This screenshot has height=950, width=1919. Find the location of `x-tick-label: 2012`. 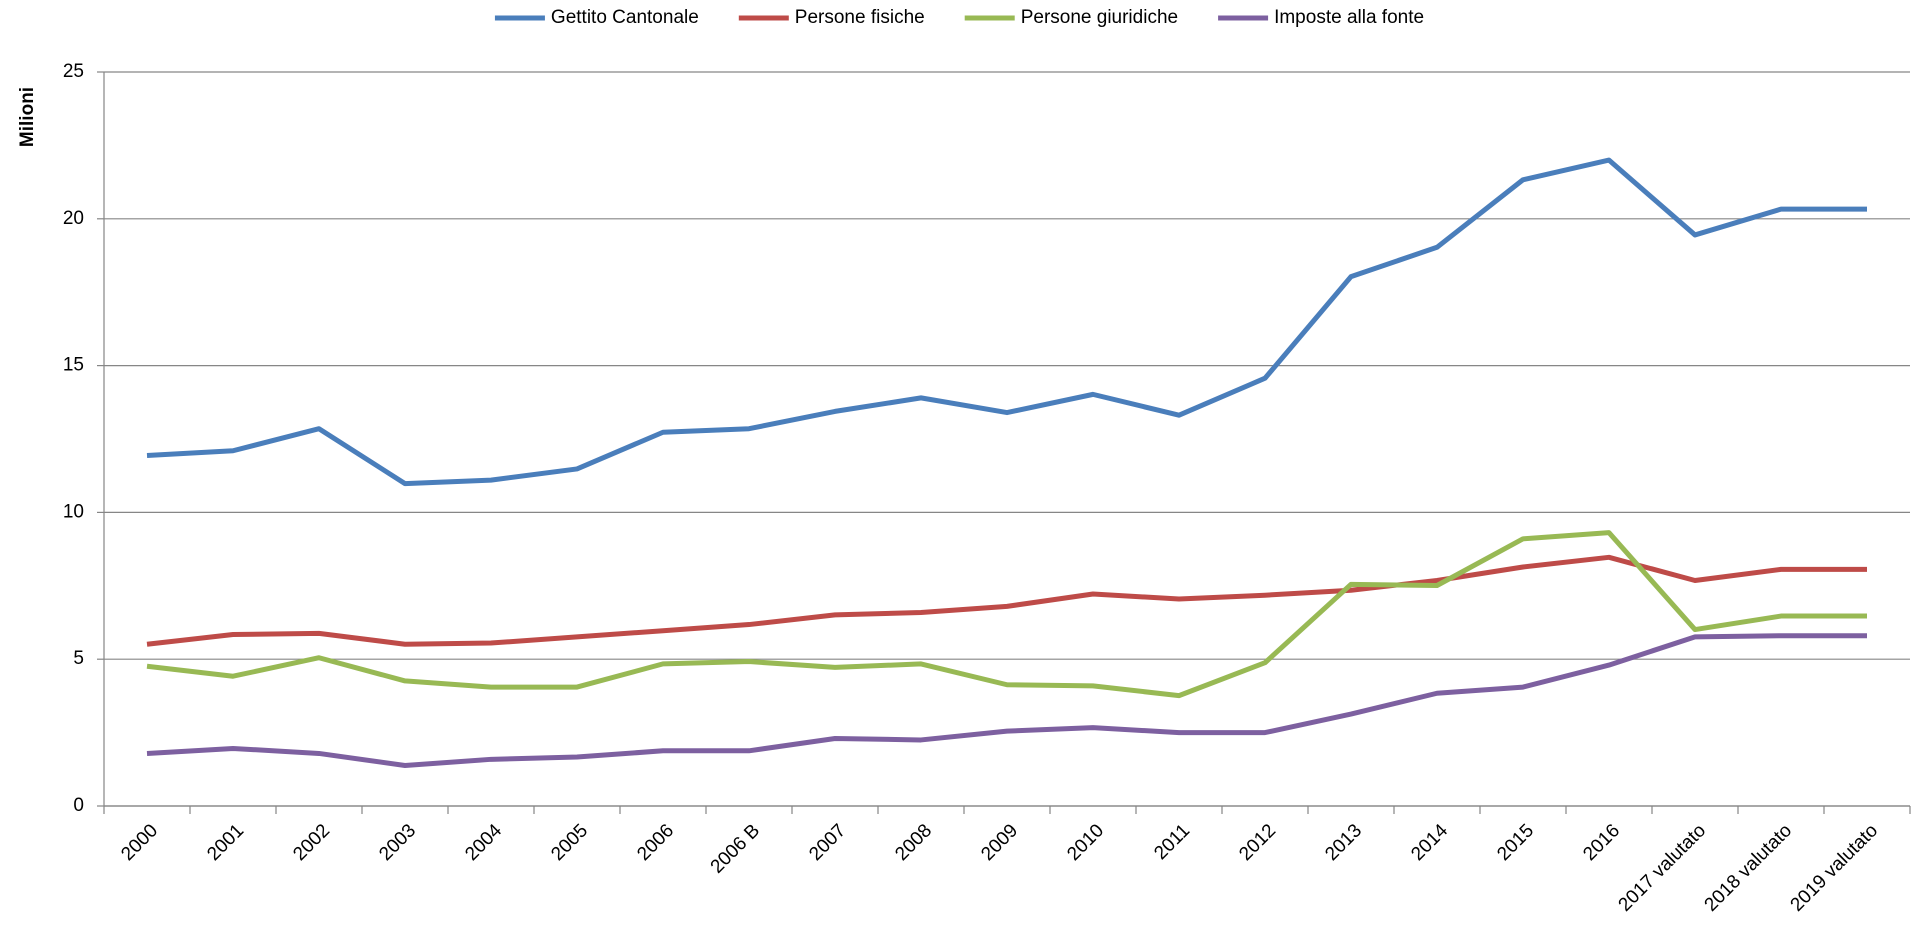

x-tick-label: 2012 is located at coordinates (1257, 842).